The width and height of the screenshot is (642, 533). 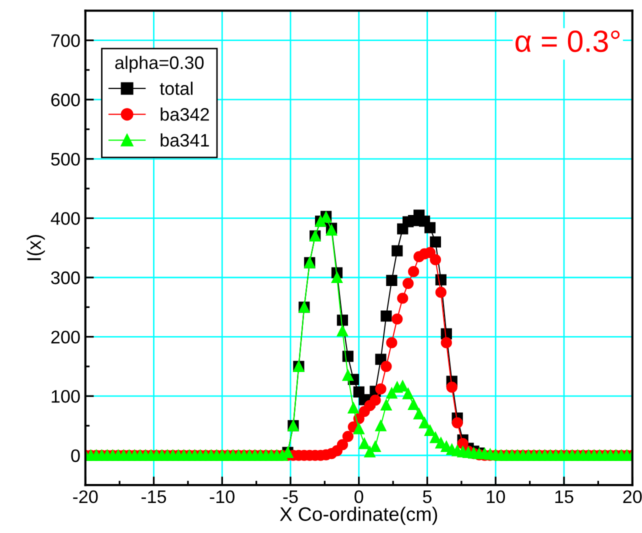 I want to click on x-tick-label: -20, so click(x=85, y=497).